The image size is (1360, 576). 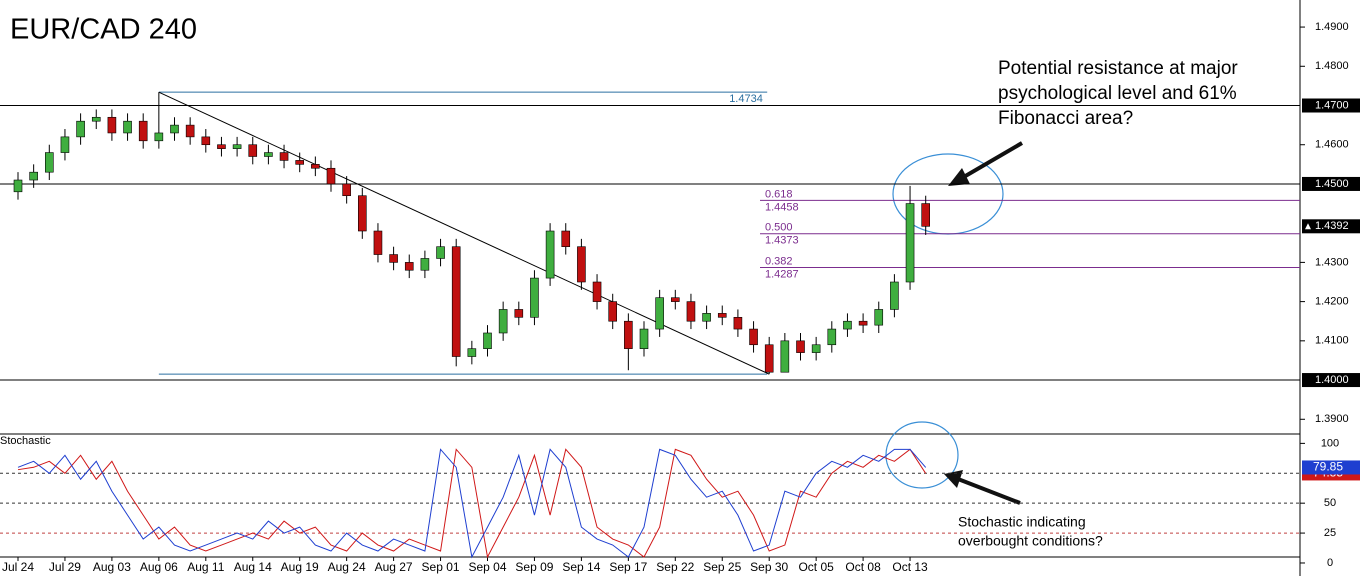 I want to click on x-tick-label: Jul 24, so click(x=18, y=567).